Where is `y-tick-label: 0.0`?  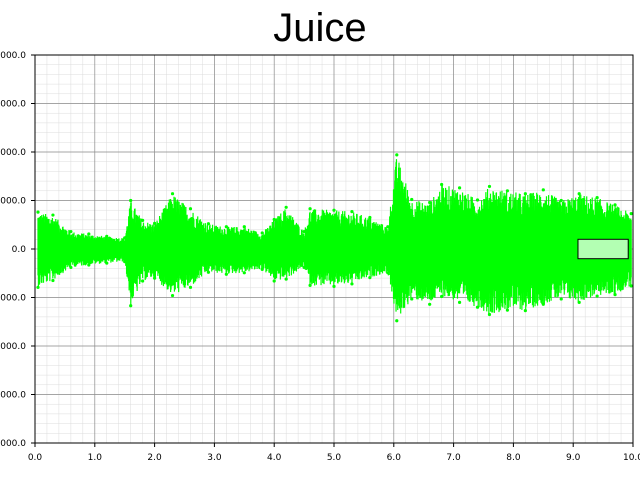
y-tick-label: 0.0 is located at coordinates (19, 250).